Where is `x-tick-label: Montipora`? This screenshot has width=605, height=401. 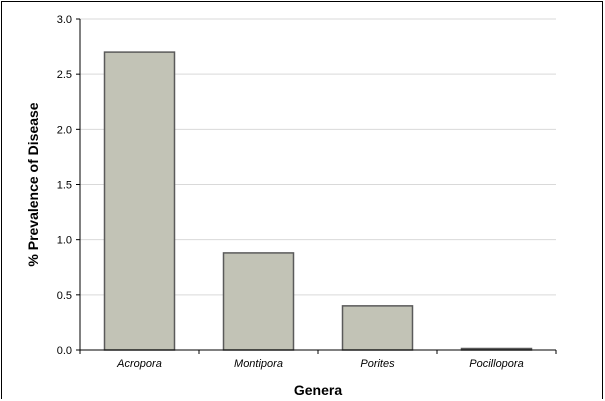 x-tick-label: Montipora is located at coordinates (258, 364).